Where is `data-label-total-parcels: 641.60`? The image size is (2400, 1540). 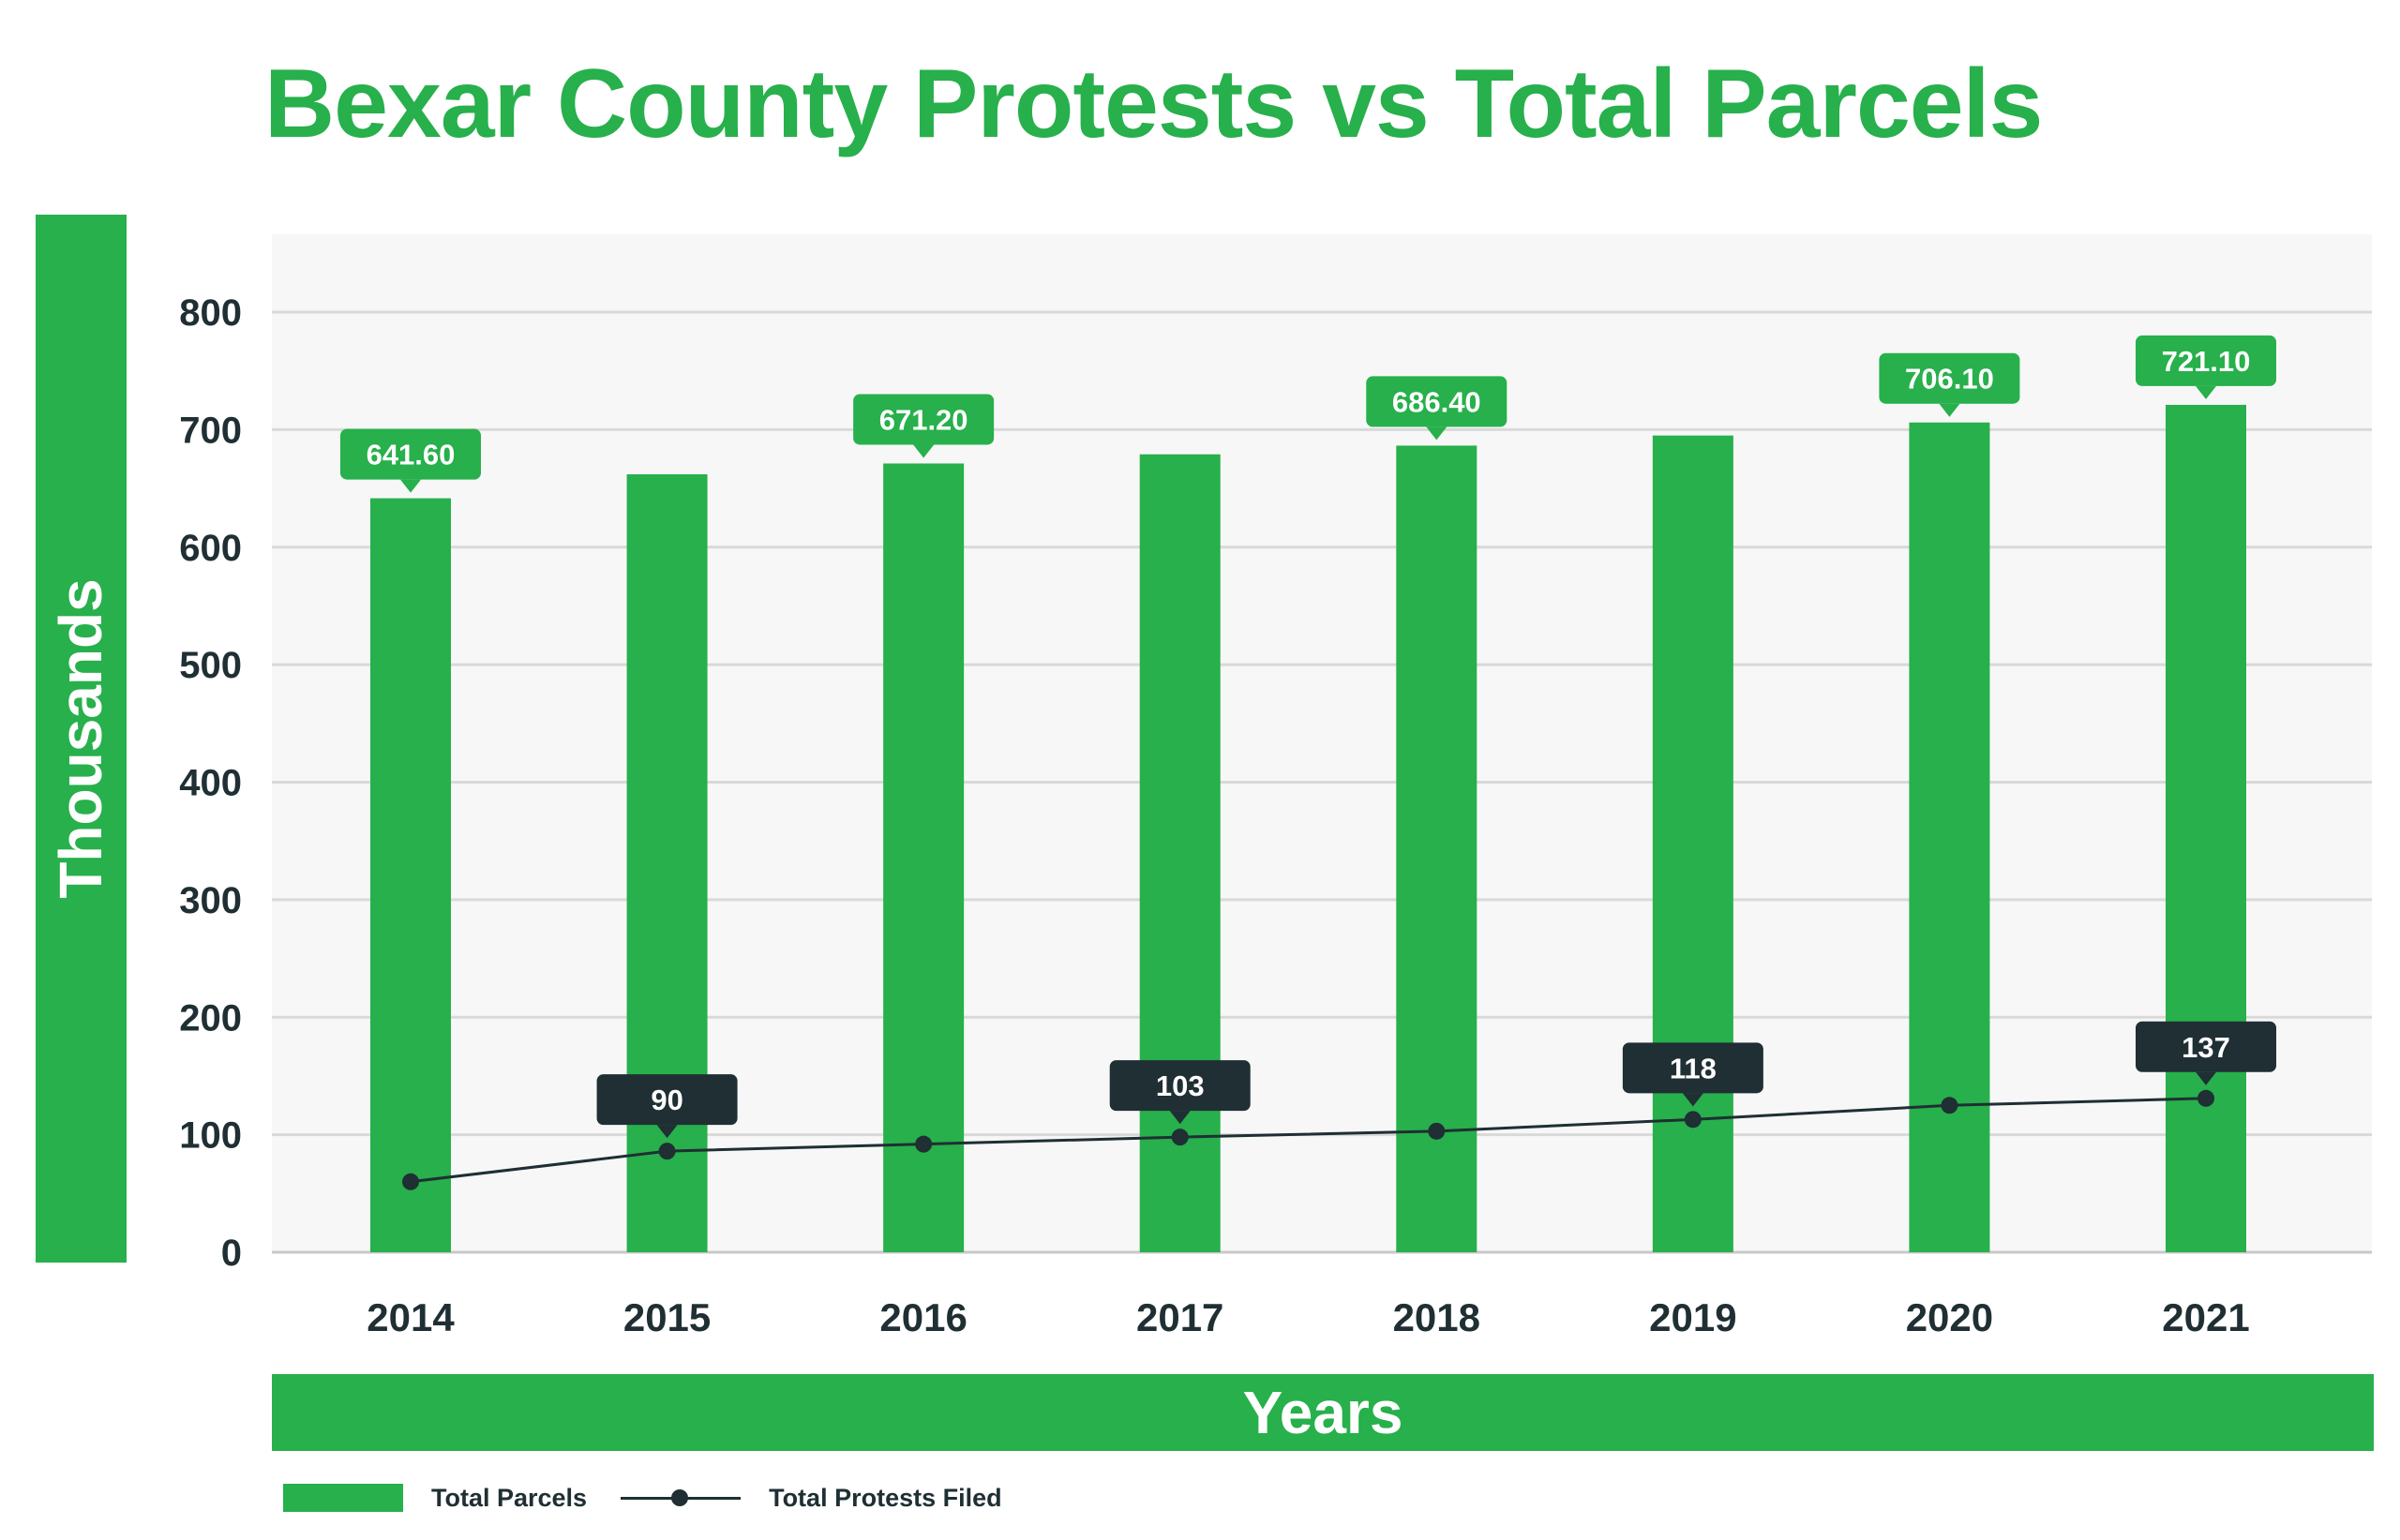
data-label-total-parcels: 641.60 is located at coordinates (411, 455).